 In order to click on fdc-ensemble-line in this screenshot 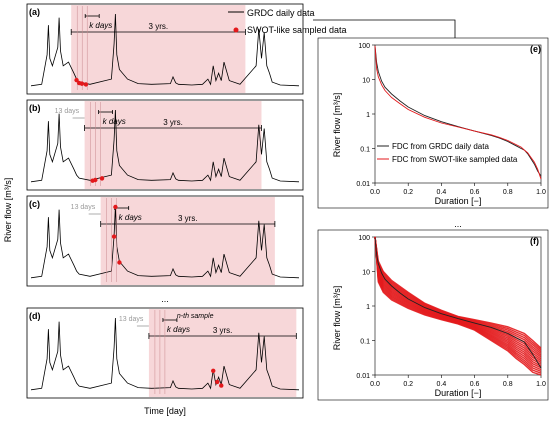, I will do `click(458, 292)`.